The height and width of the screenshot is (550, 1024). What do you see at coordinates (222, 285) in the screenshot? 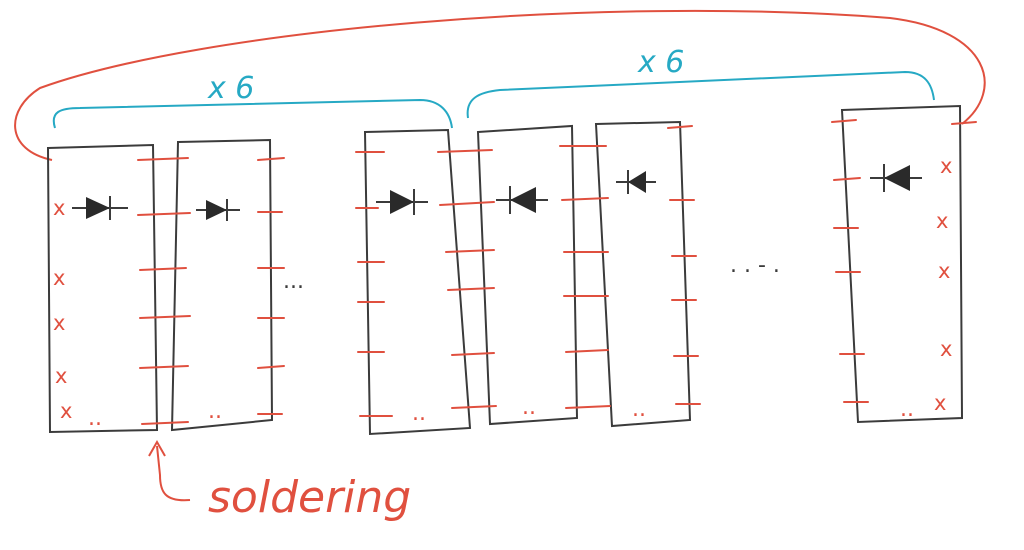
I see `strip-2: ..` at bounding box center [222, 285].